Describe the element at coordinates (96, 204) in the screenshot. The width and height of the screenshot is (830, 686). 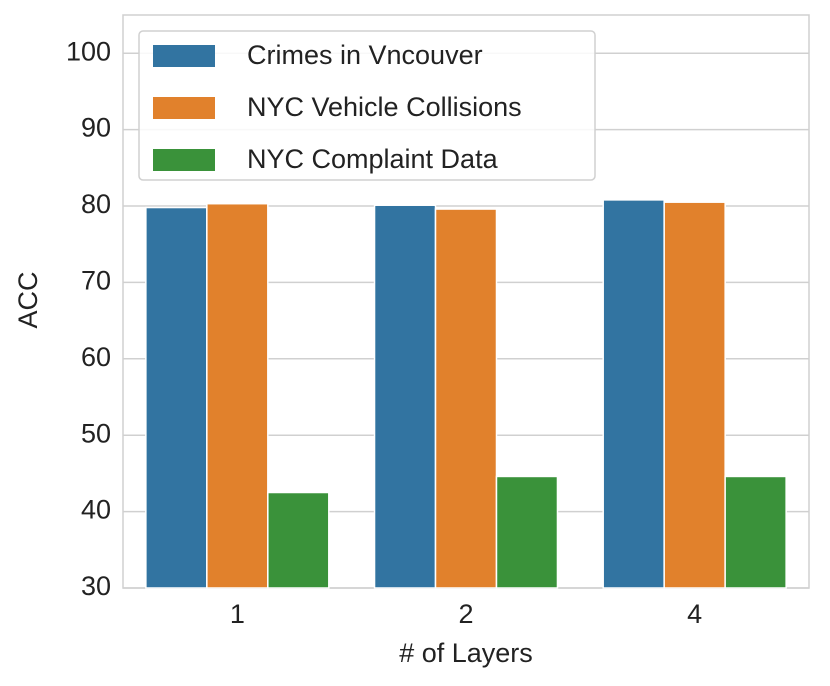
I see `y-tick-label: 80` at that location.